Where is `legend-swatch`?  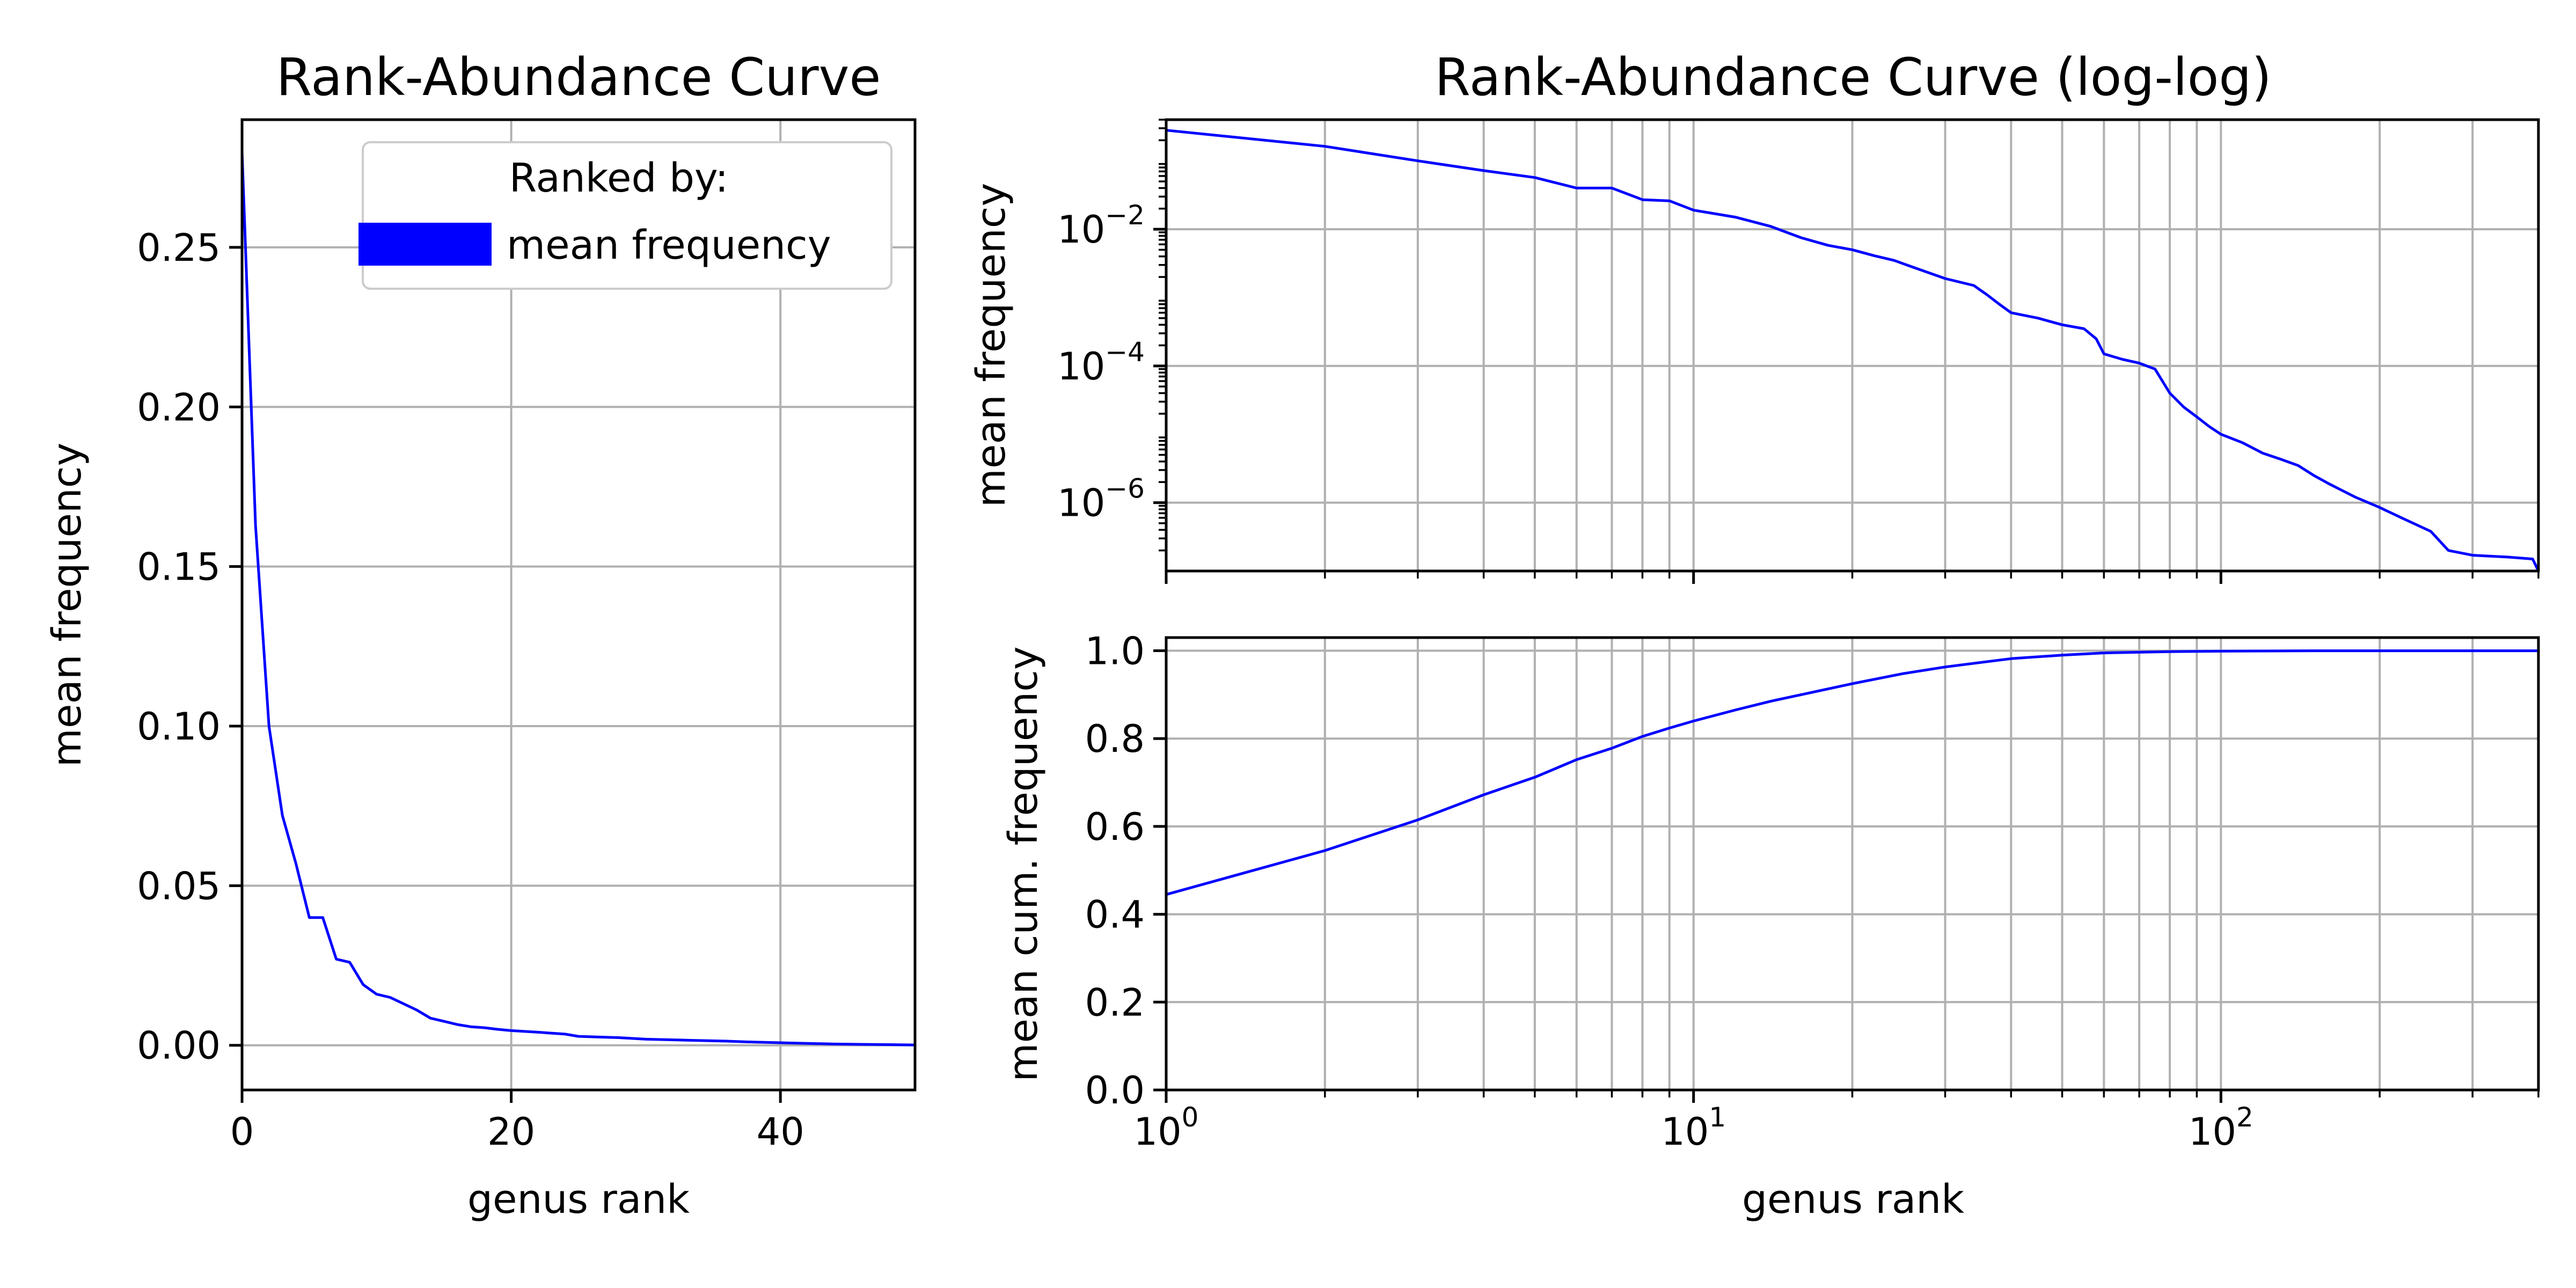 legend-swatch is located at coordinates (425, 244).